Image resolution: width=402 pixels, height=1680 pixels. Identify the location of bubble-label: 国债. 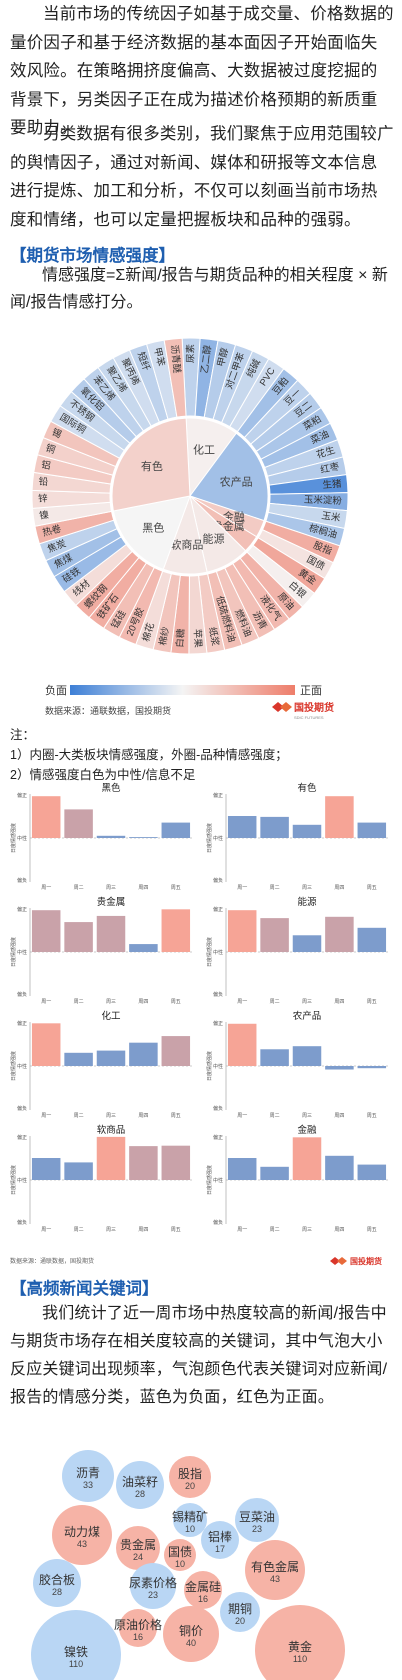
(180, 1552).